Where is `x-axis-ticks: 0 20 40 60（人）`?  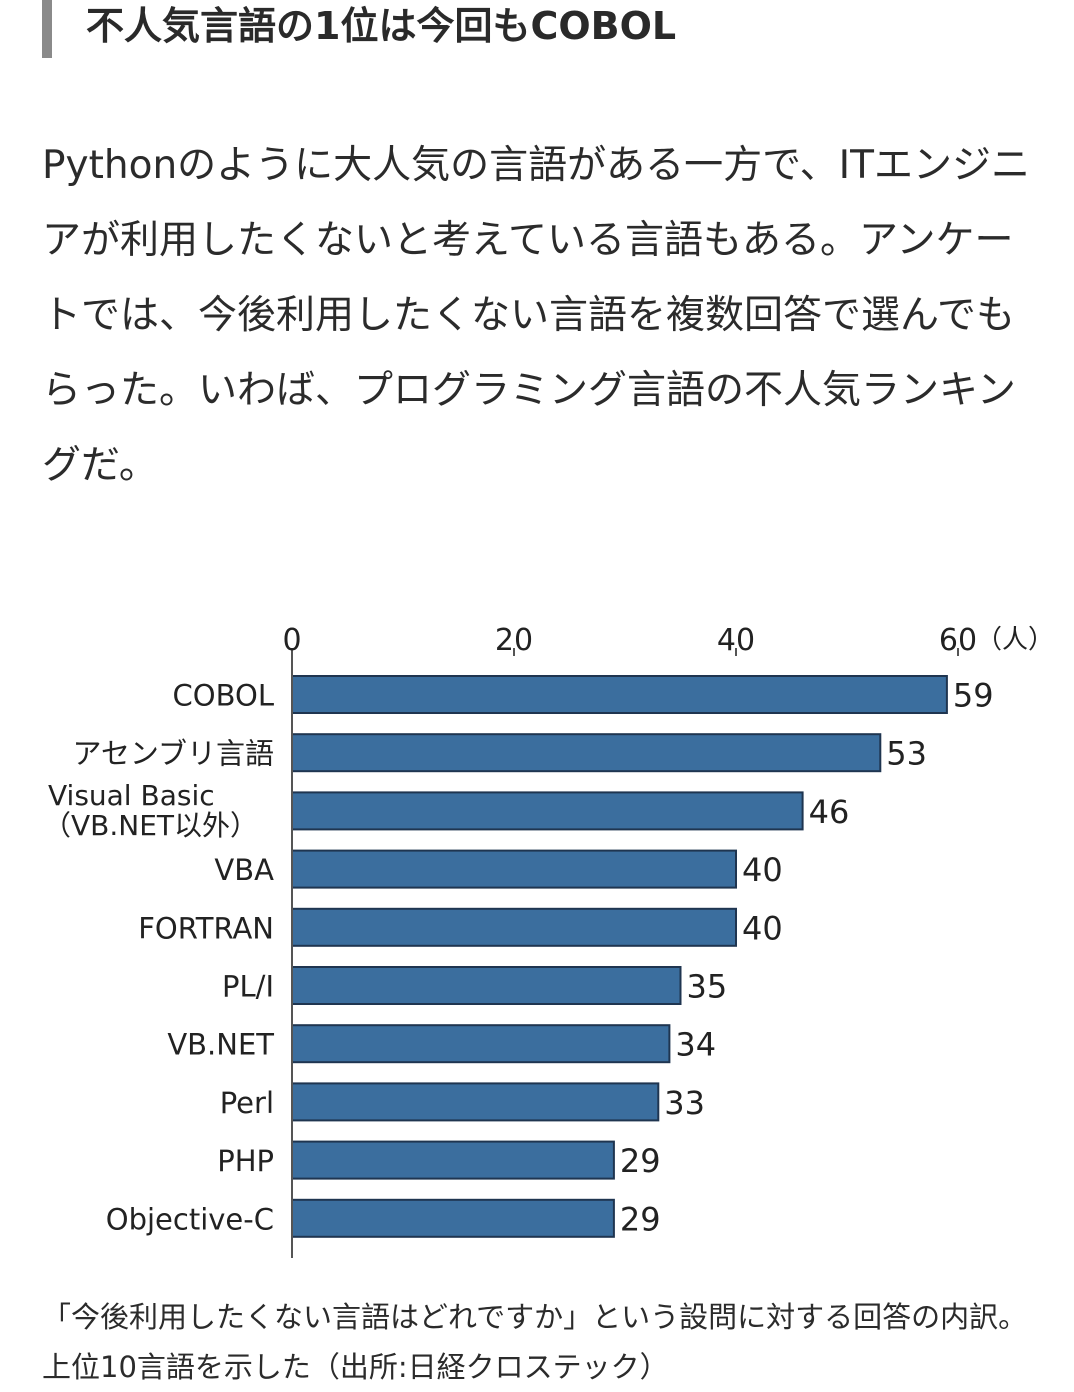
x-axis-ticks: 0 20 40 60（人） is located at coordinates (668, 640).